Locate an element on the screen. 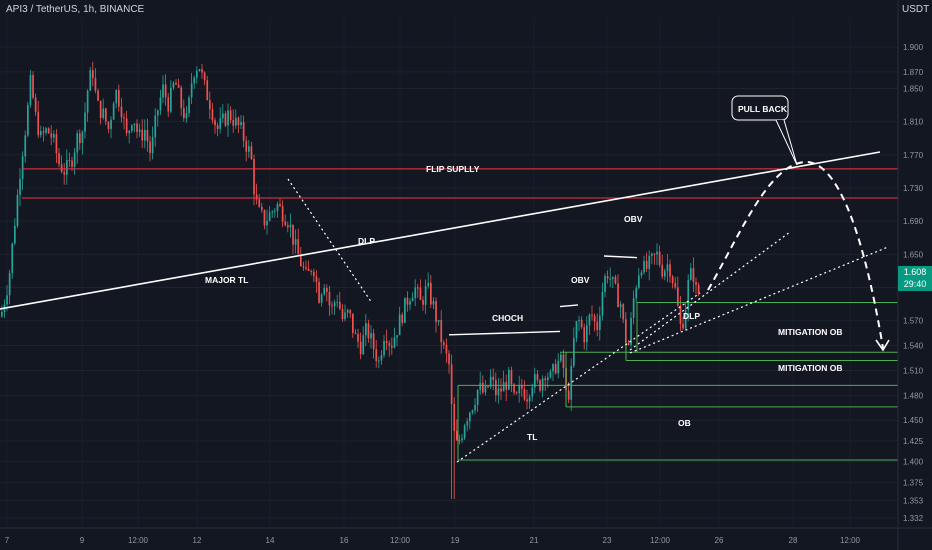 The image size is (932, 550). y-tick-label: 1.690 is located at coordinates (913, 221).